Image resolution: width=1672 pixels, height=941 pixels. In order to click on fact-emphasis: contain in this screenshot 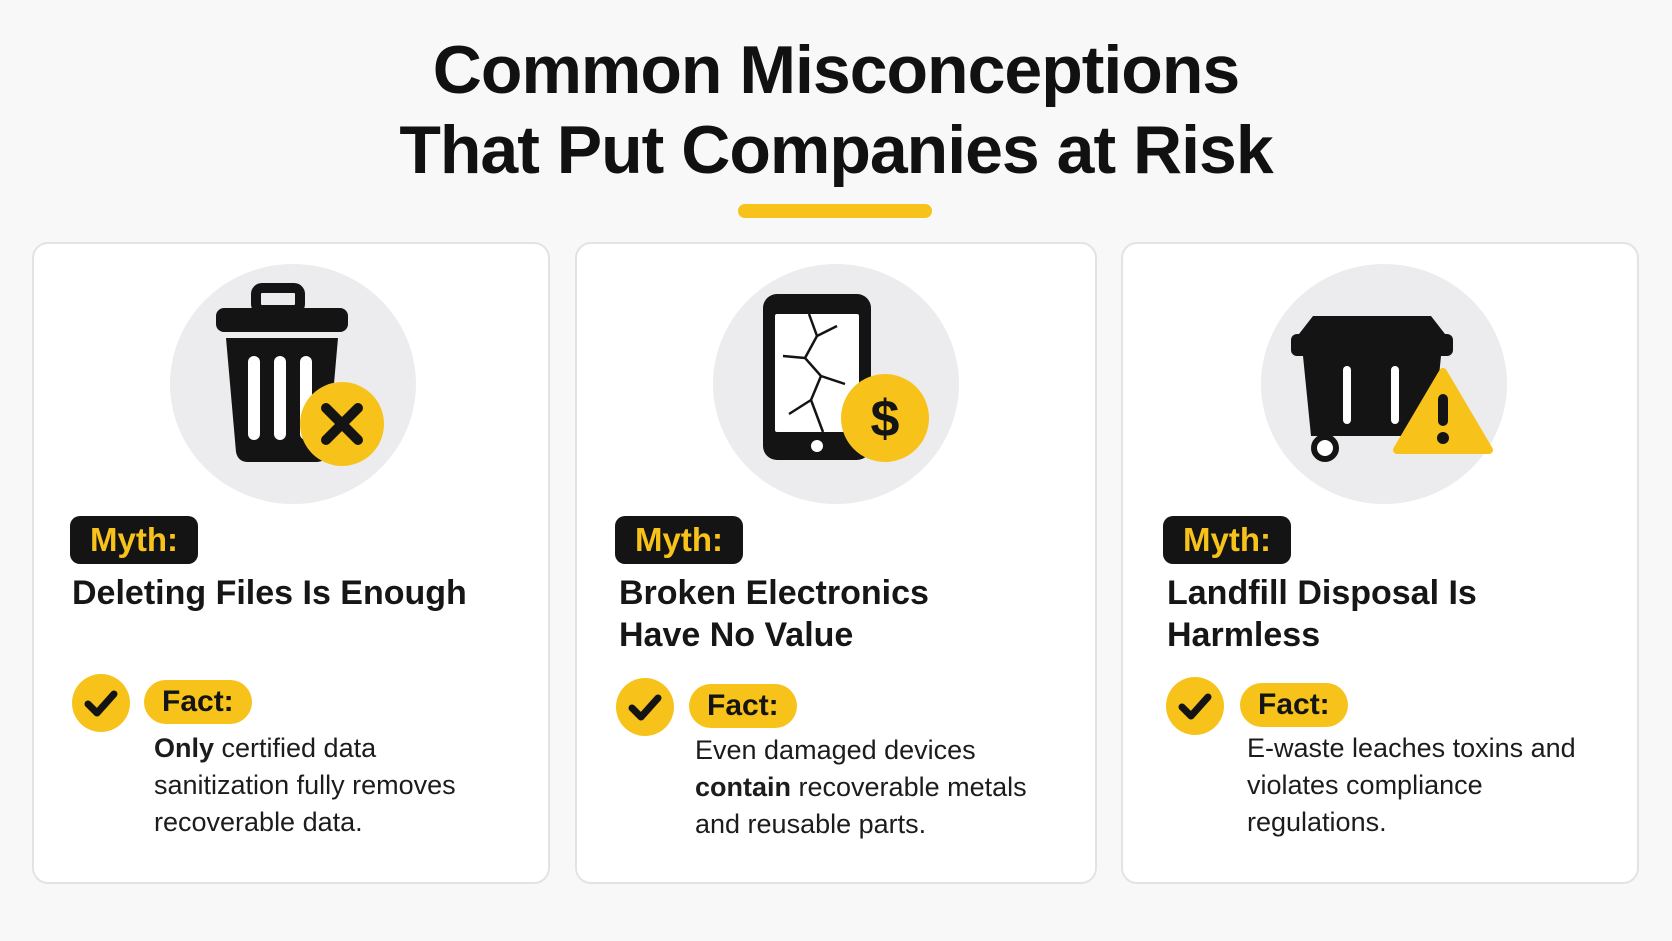, I will do `click(743, 787)`.